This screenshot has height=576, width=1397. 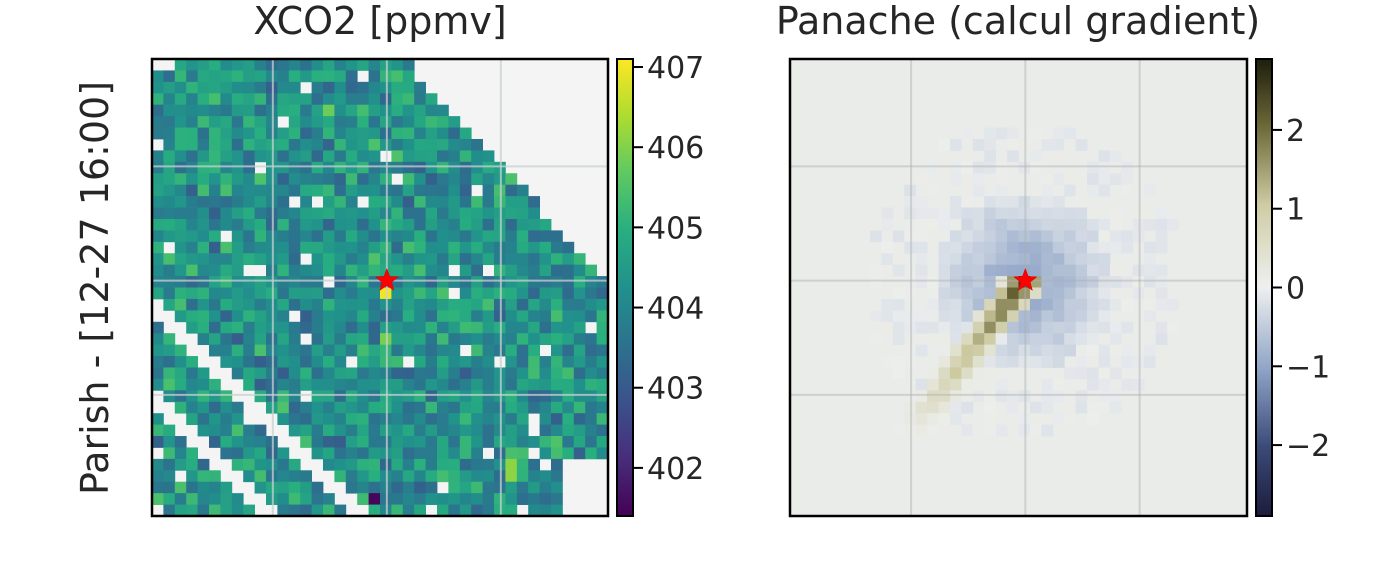 I want to click on colorbar-tick-label: 406, so click(x=675, y=148).